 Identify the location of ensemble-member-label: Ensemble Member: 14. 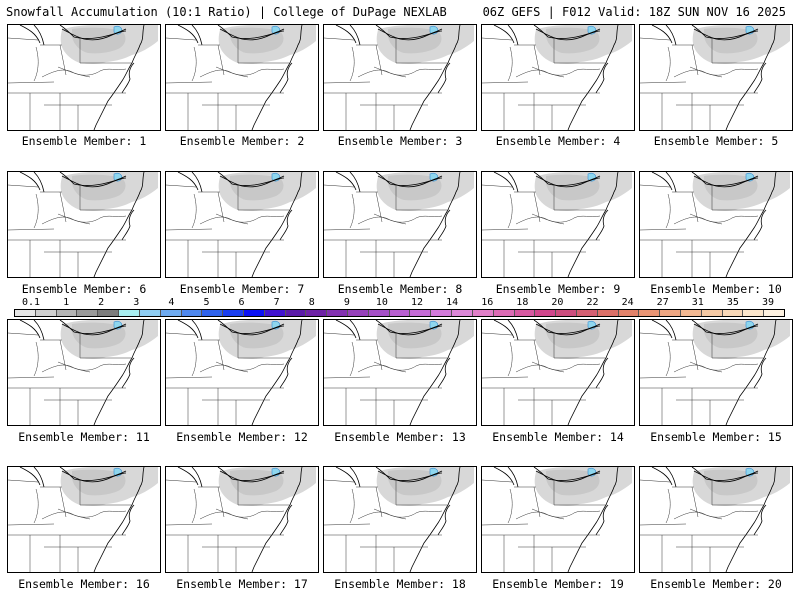
(558, 437).